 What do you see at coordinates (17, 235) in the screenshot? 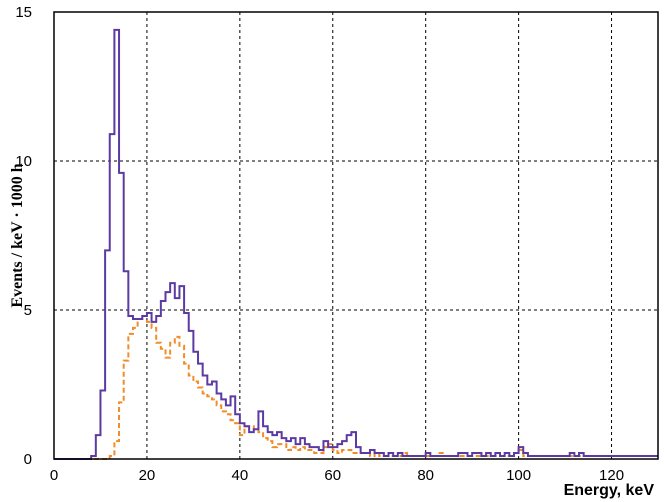
I see `y-axis-label: Events / keV · 1000 h` at bounding box center [17, 235].